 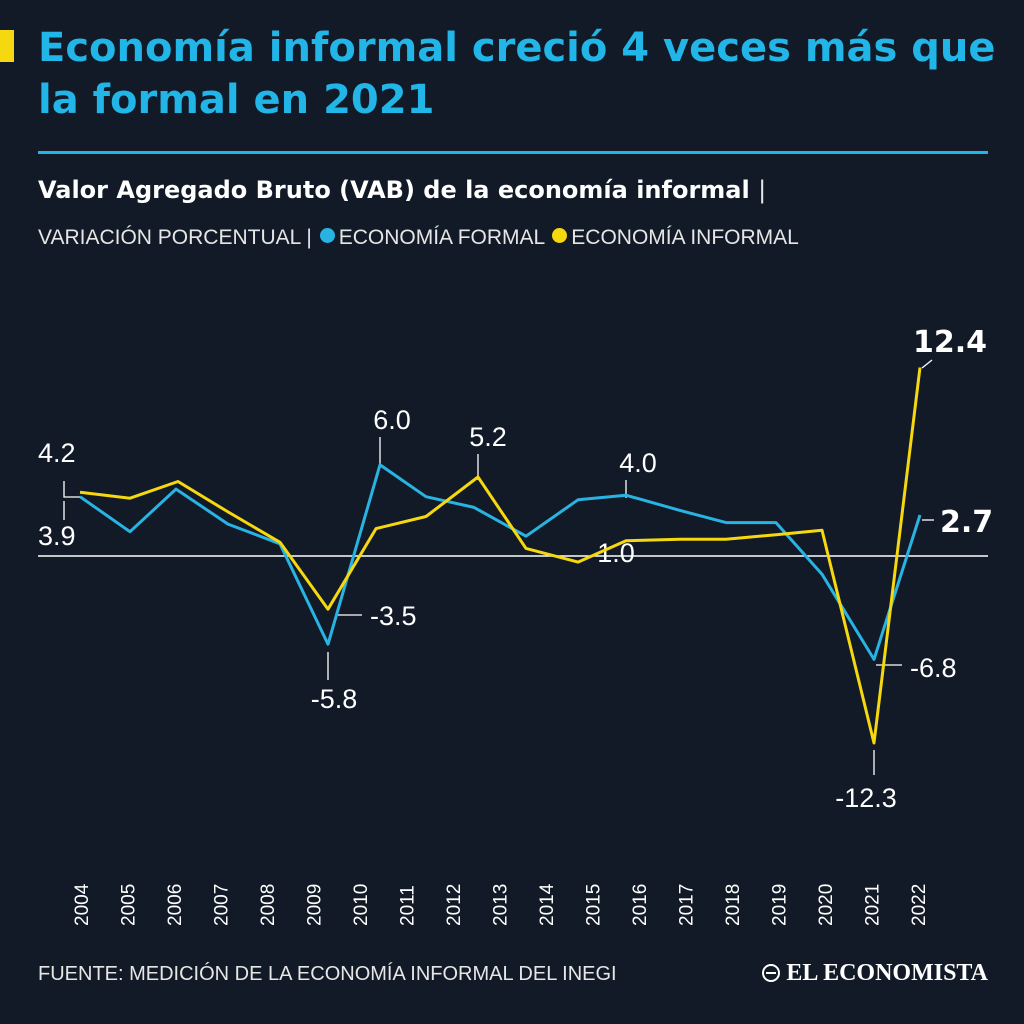 I want to click on x-tick-label: 2014, so click(x=547, y=904).